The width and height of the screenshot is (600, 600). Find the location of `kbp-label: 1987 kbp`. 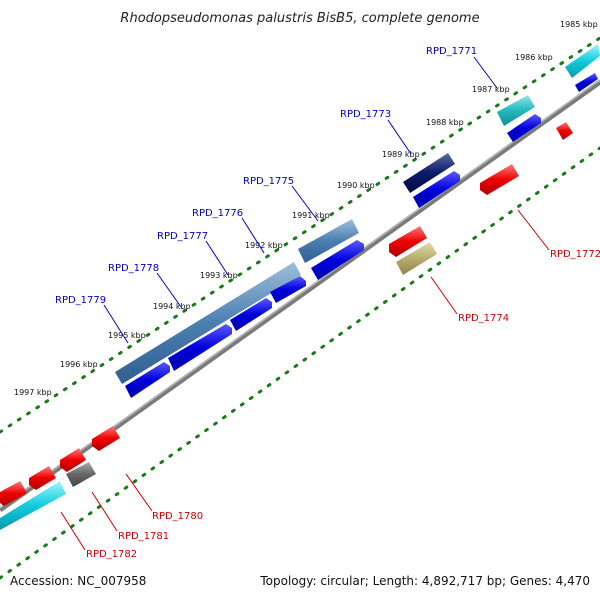

kbp-label: 1987 kbp is located at coordinates (491, 89).